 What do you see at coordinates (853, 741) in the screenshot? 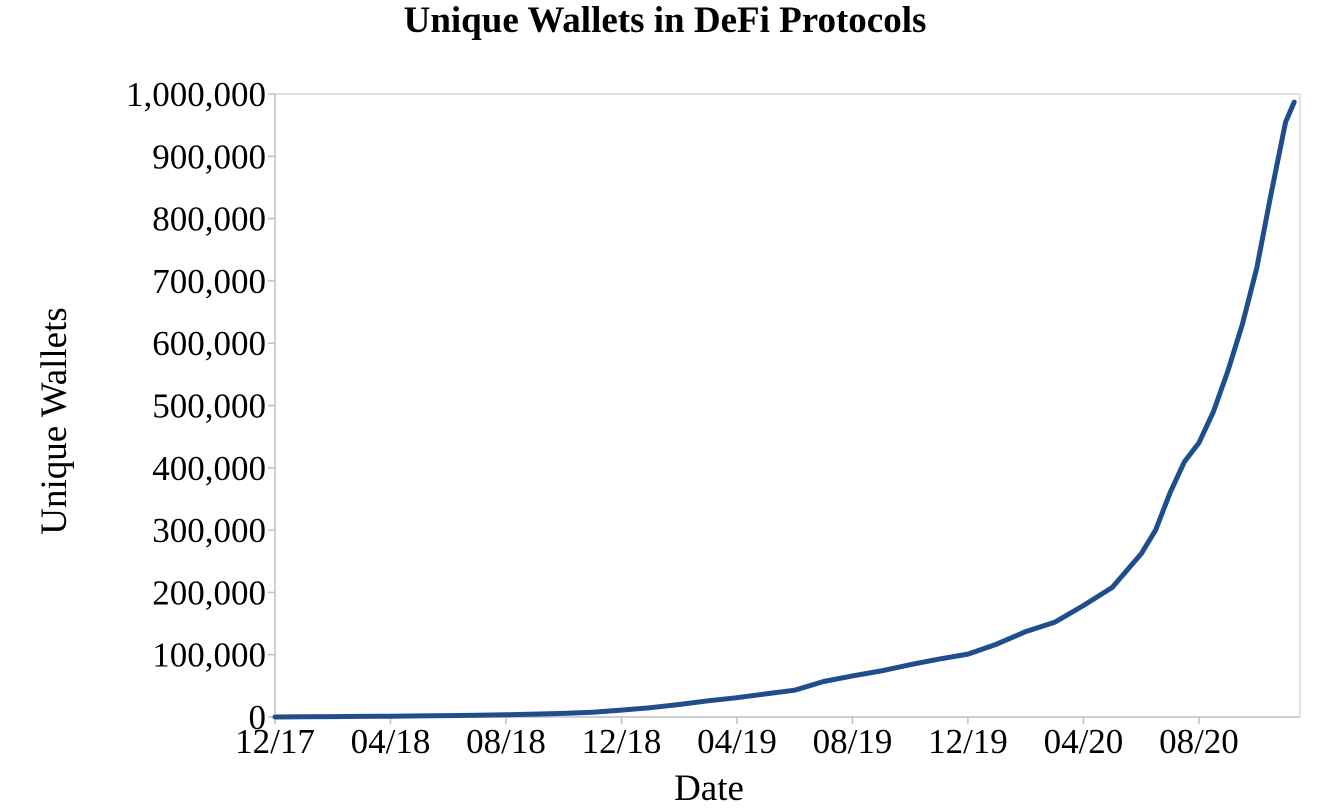
I see `x-tick-label: 08/19` at bounding box center [853, 741].